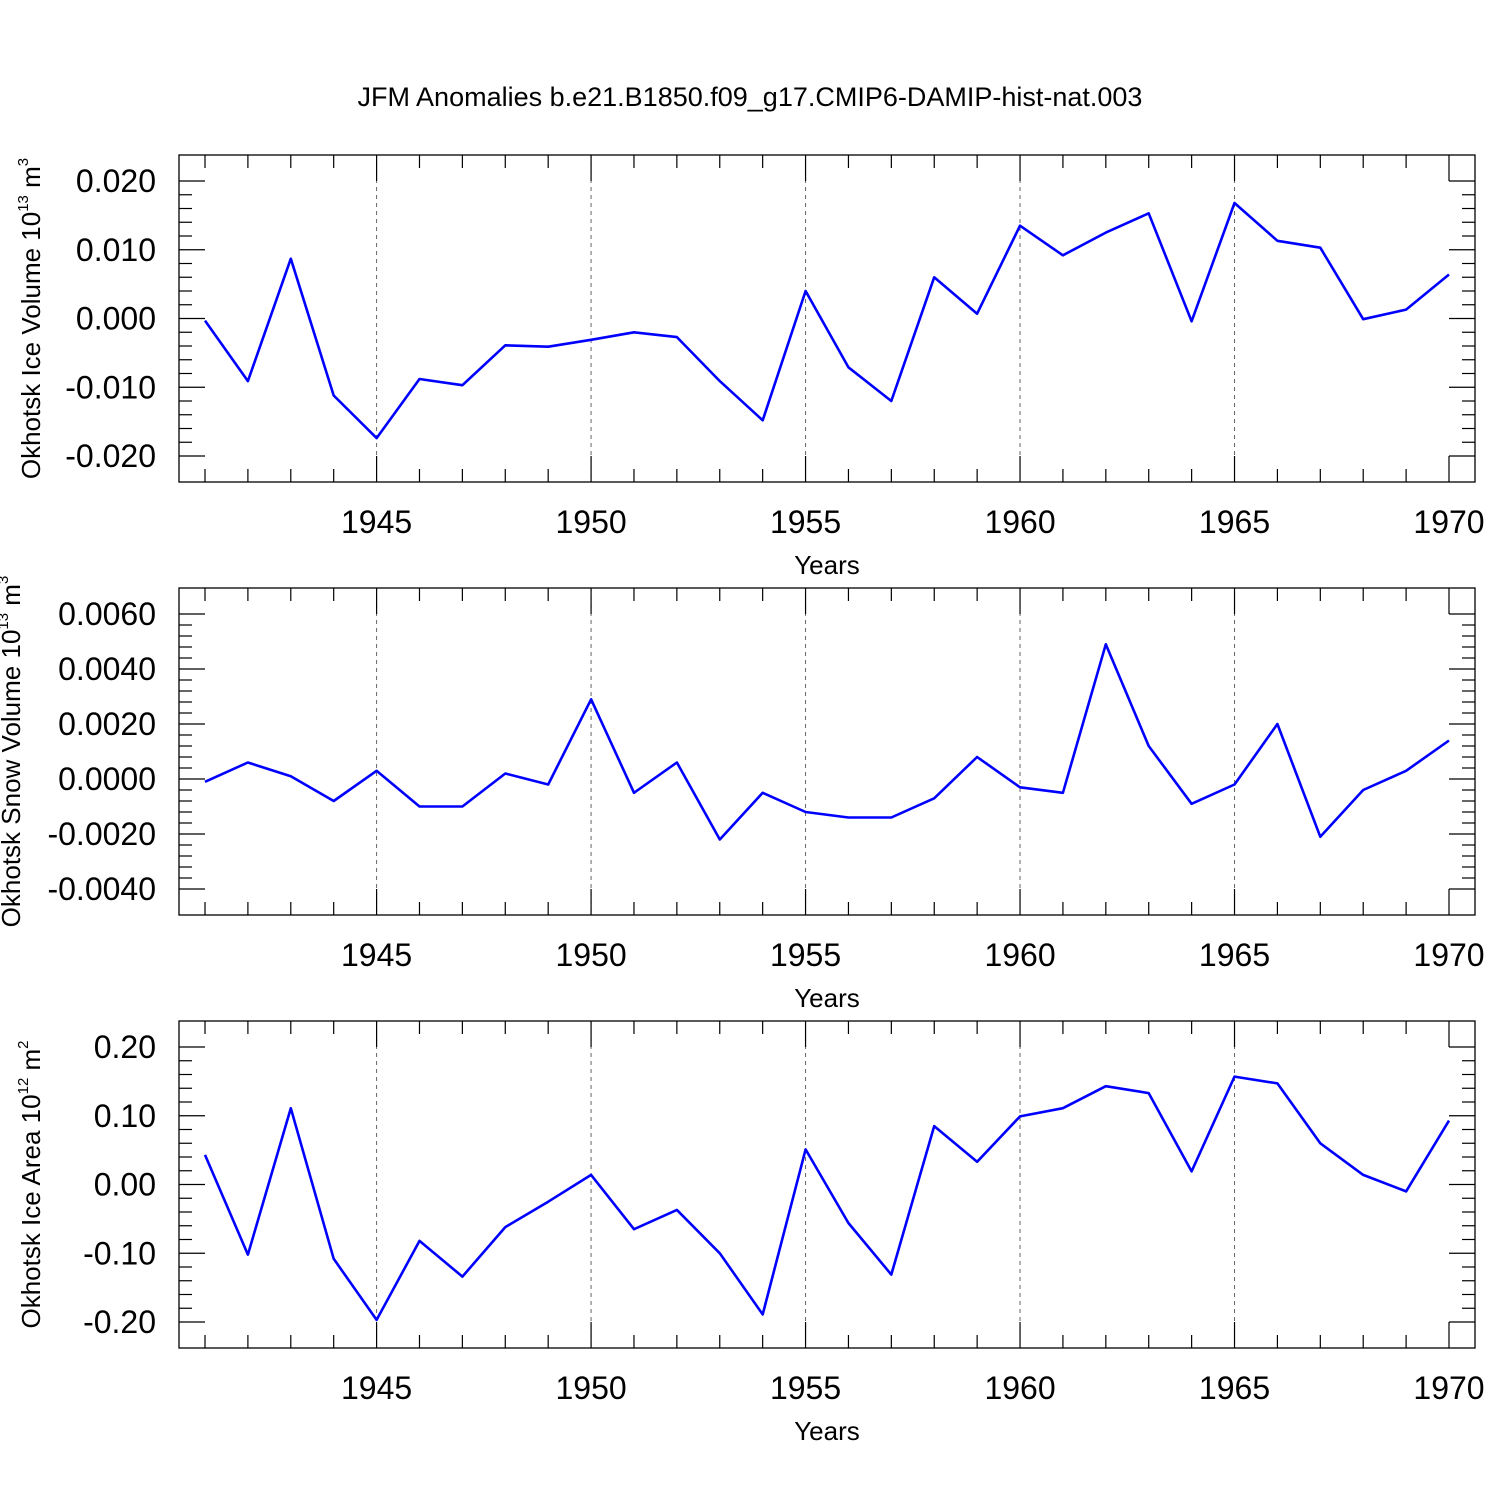 The image size is (1500, 1500). I want to click on y-tick-label: -0.20, so click(119, 1322).